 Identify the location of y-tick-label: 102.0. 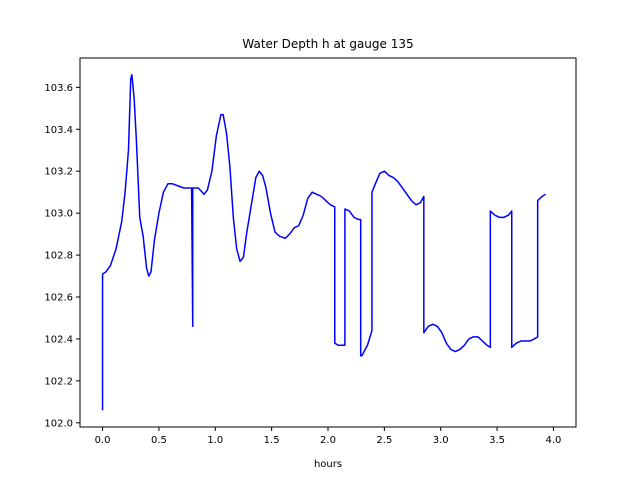
(58, 423).